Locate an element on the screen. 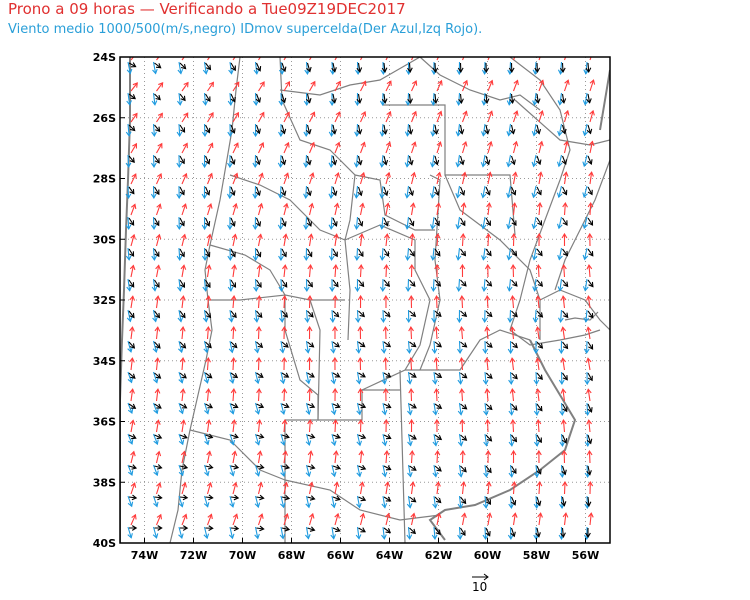 The width and height of the screenshot is (750, 600). lat-tick-label: 26S is located at coordinates (104, 118).